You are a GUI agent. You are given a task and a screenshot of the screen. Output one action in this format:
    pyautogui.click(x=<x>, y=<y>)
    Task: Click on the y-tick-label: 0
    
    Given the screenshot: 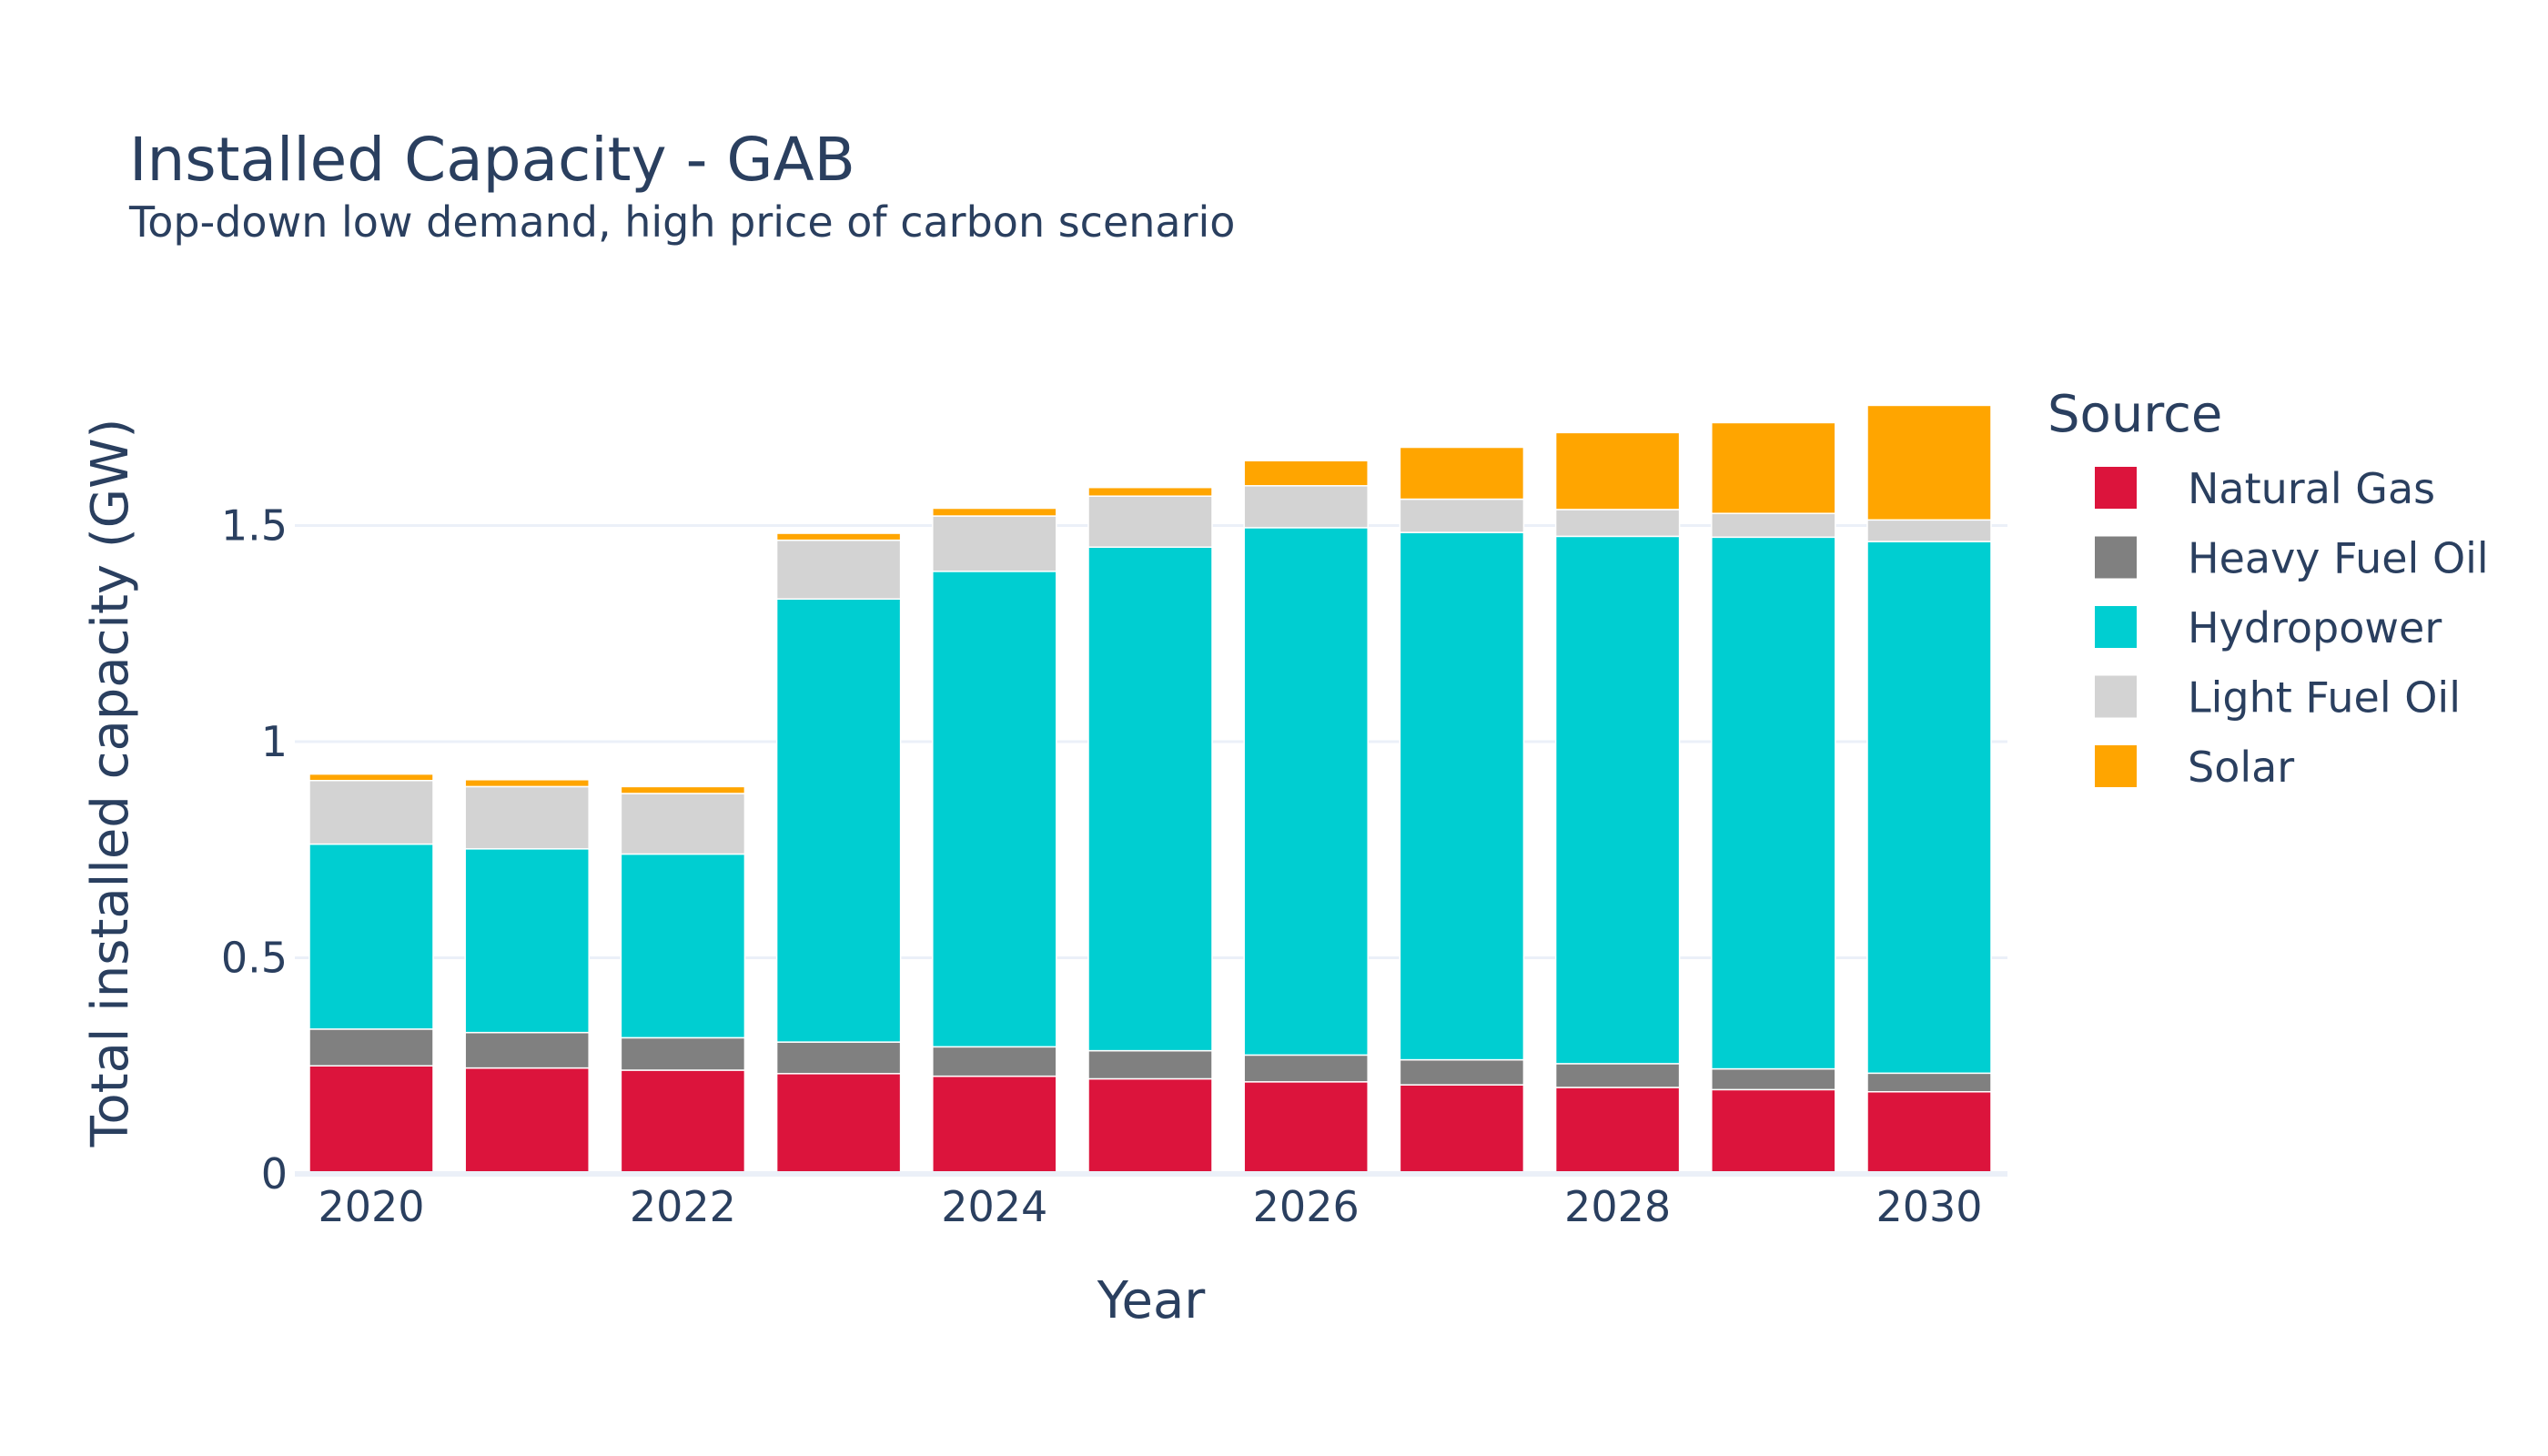 What is the action you would take?
    pyautogui.click(x=274, y=1173)
    